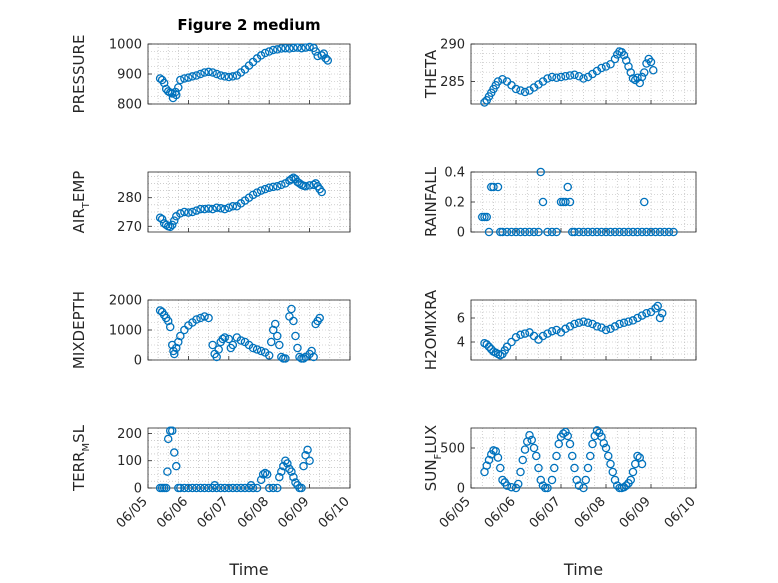 This screenshot has height=583, width=778. Describe the element at coordinates (79, 330) in the screenshot. I see `y-axis-label: MIXDEPTH` at that location.